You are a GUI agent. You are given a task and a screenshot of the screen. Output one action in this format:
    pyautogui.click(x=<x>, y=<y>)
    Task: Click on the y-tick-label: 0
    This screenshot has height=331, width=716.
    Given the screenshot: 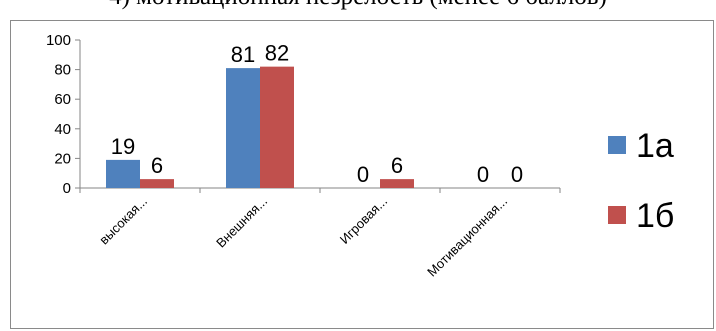 What is the action you would take?
    pyautogui.click(x=67, y=188)
    